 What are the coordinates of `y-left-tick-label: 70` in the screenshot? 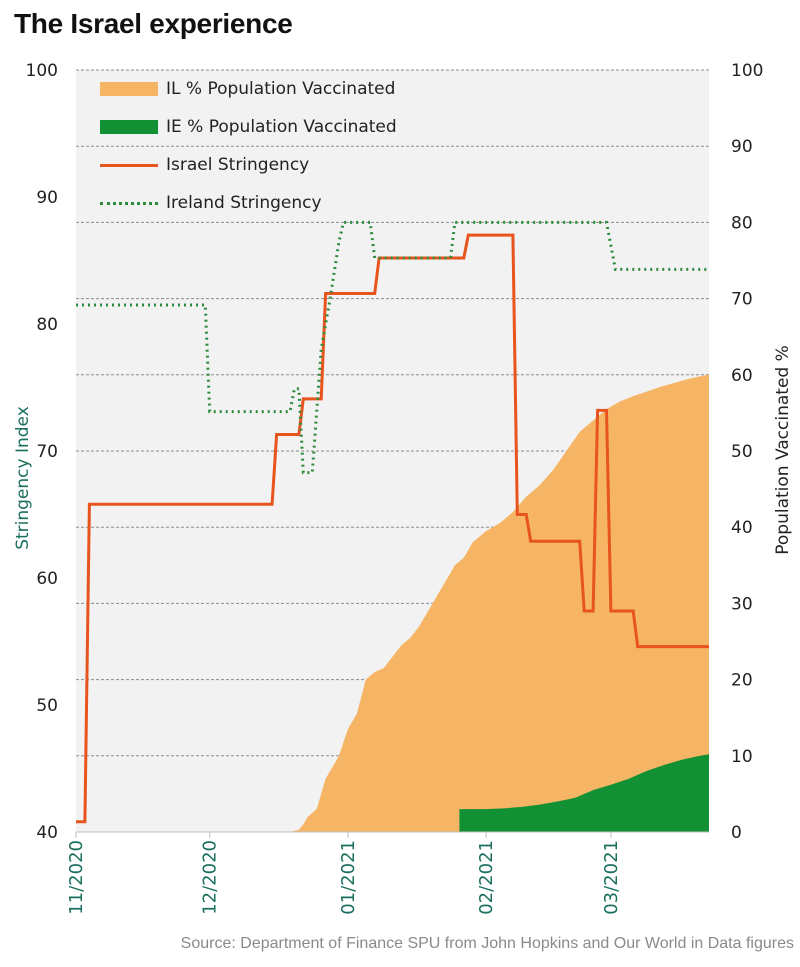 It's located at (47, 452).